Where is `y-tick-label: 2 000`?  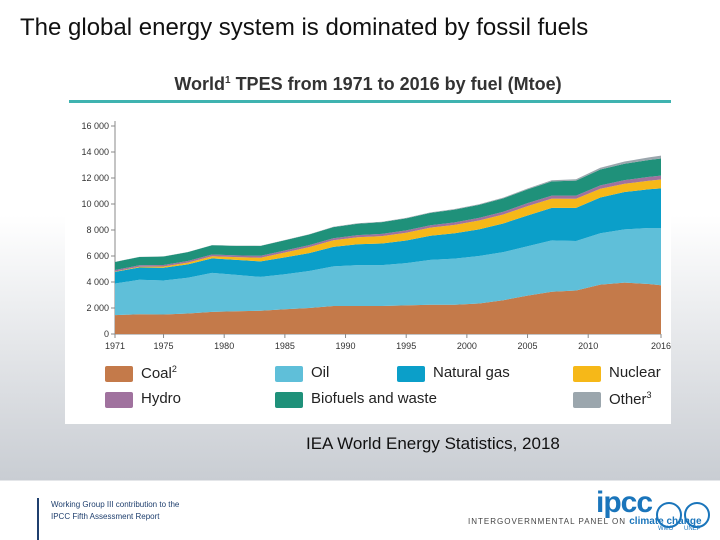
y-tick-label: 2 000 is located at coordinates (97, 308).